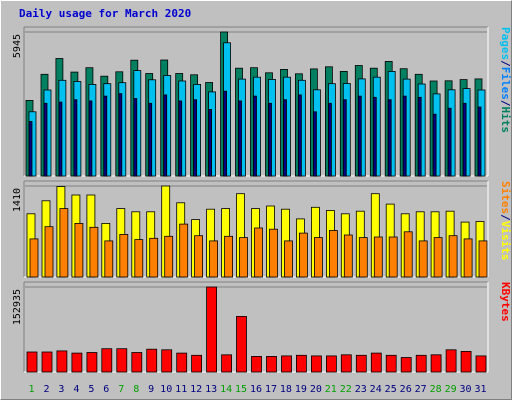 Image resolution: width=512 pixels, height=400 pixels. What do you see at coordinates (391, 389) in the screenshot?
I see `x-tick-label-day-25: 25` at bounding box center [391, 389].